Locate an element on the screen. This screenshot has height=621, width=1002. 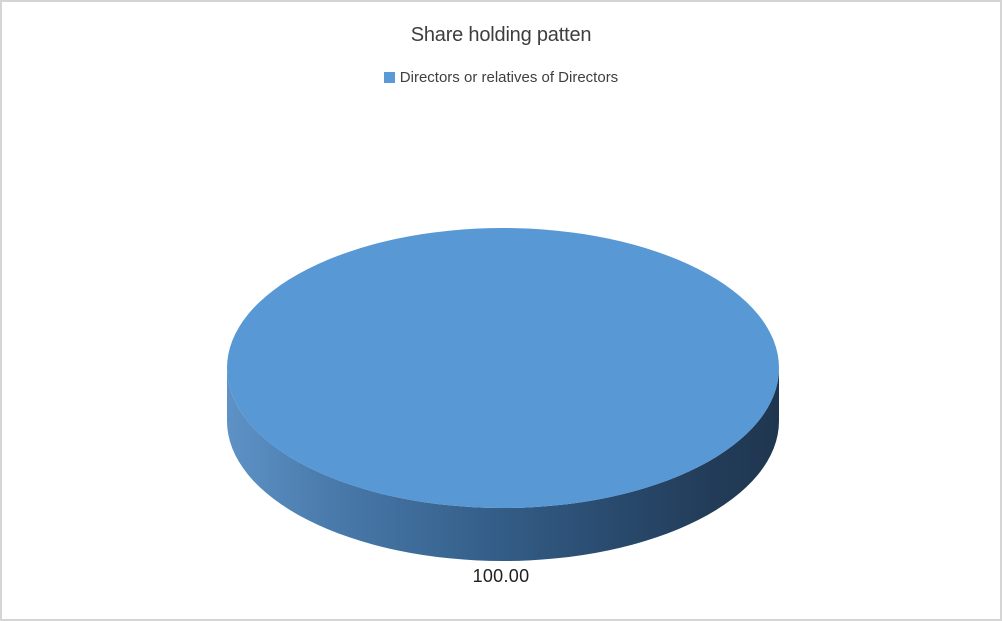
pie-data-label: 100.00 is located at coordinates (501, 576).